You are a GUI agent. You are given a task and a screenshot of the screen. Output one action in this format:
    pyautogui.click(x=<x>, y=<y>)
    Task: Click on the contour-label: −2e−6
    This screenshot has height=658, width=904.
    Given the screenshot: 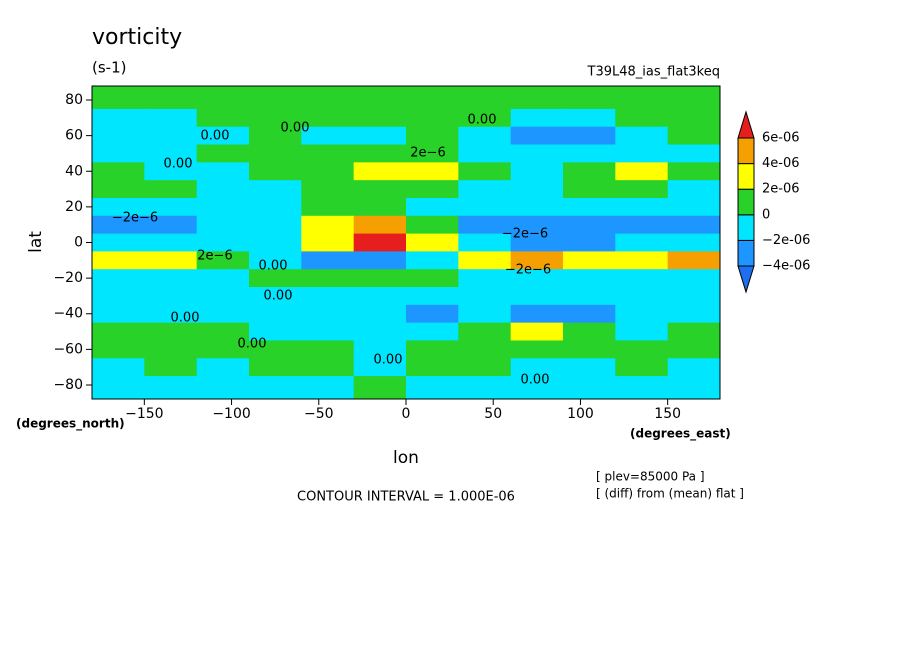 What is the action you would take?
    pyautogui.click(x=525, y=234)
    